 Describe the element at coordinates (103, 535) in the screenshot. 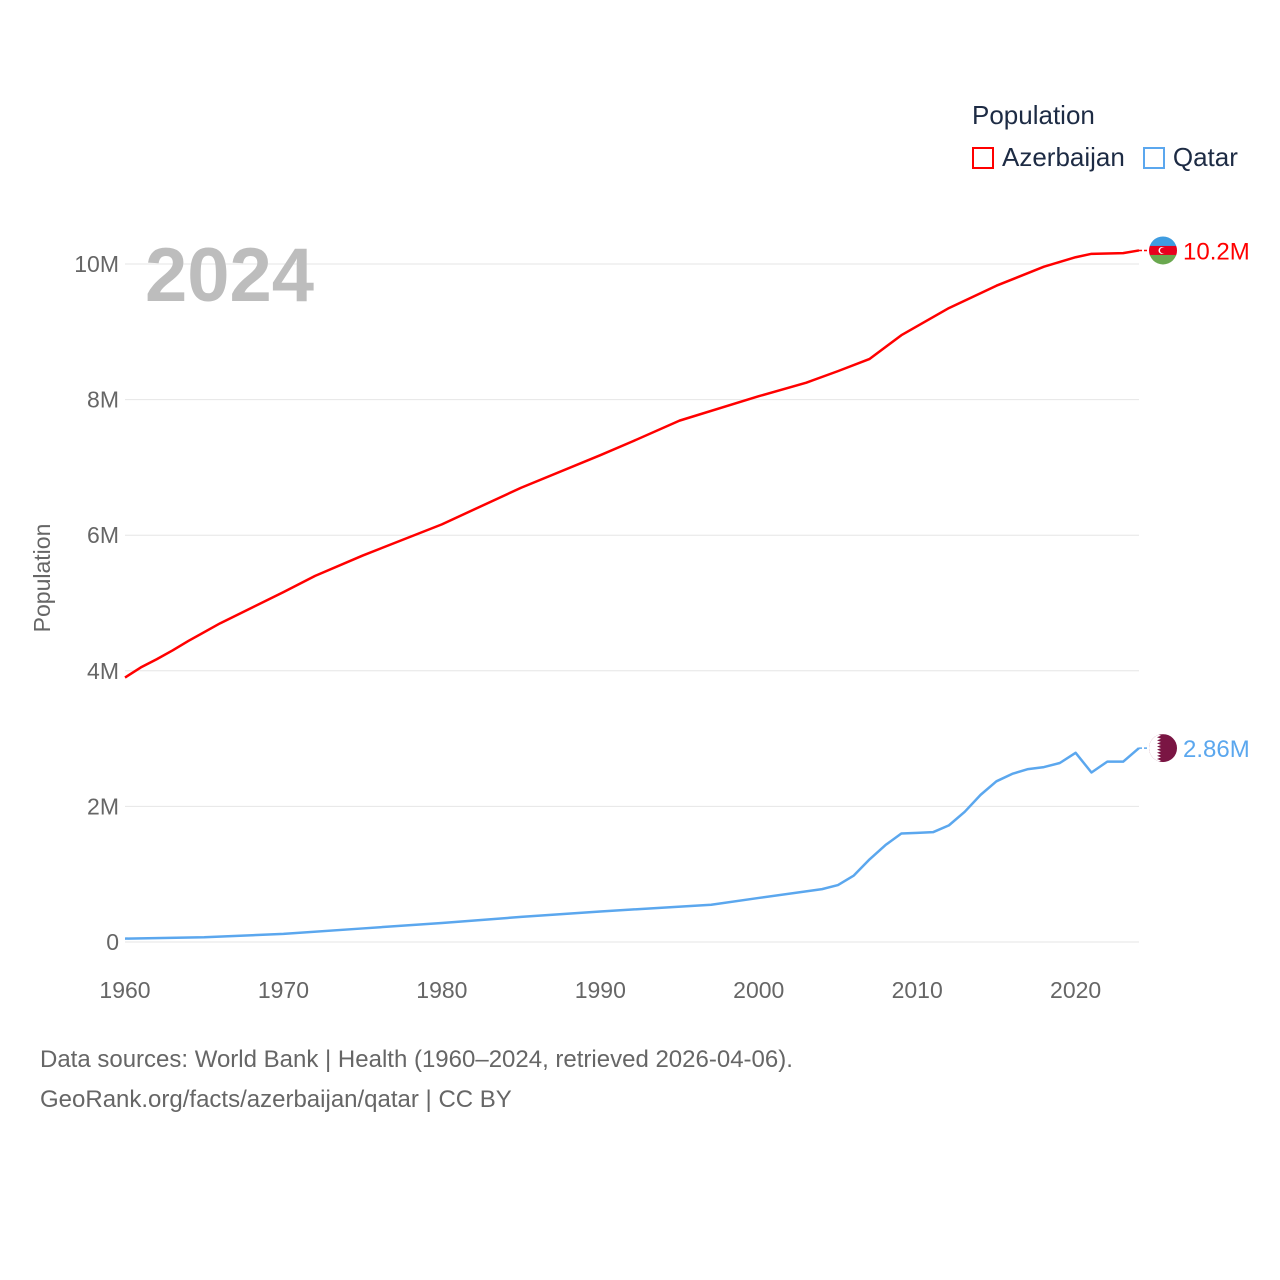

I see `y-tick-label: 6M` at that location.